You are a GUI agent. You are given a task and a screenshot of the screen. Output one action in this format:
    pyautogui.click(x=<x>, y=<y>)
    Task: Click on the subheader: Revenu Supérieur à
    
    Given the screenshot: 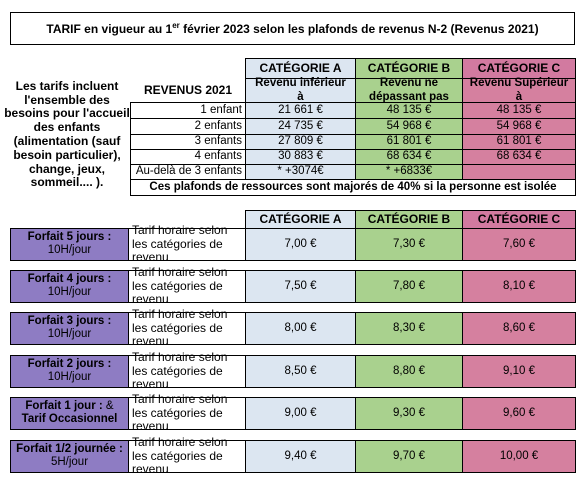 What is the action you would take?
    pyautogui.click(x=519, y=90)
    